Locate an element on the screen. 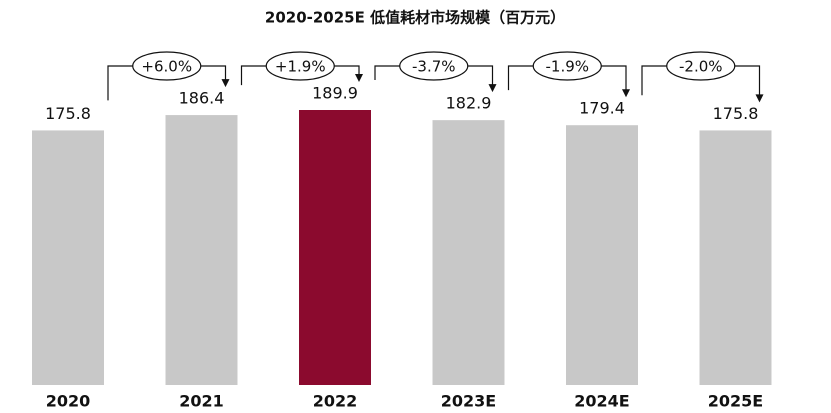 The width and height of the screenshot is (831, 413). growth-label: -2.0% is located at coordinates (701, 67).